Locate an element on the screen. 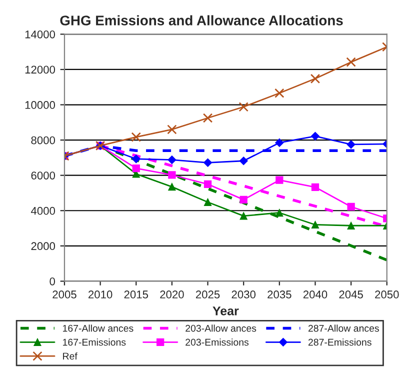 This screenshot has width=403, height=380. y-tick-label: 0 is located at coordinates (53, 281).